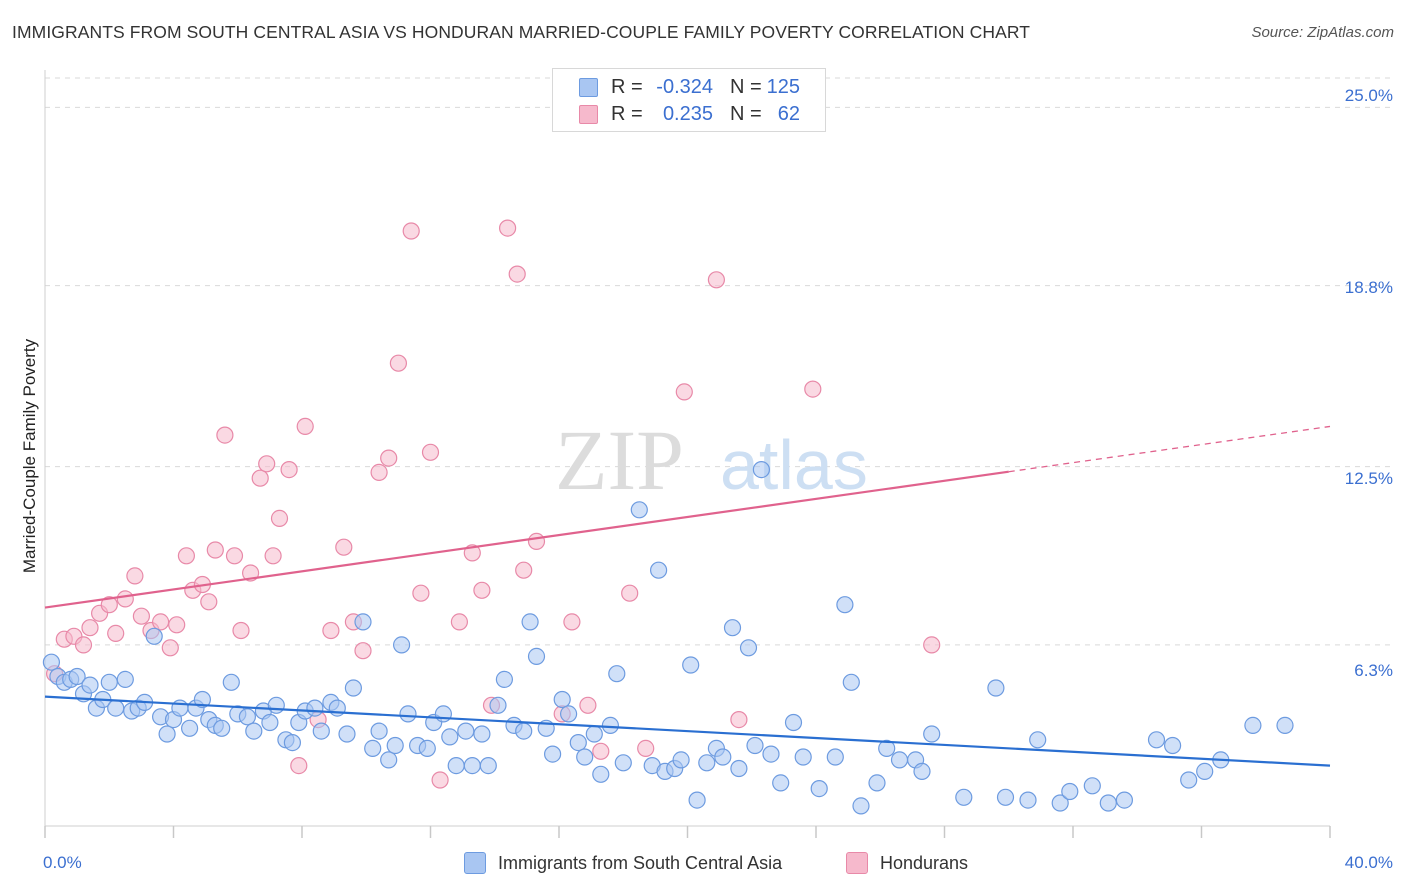 The width and height of the screenshot is (1406, 892). Describe the element at coordinates (1368, 862) in the screenshot. I see `x-max-label: 40.0%` at that location.